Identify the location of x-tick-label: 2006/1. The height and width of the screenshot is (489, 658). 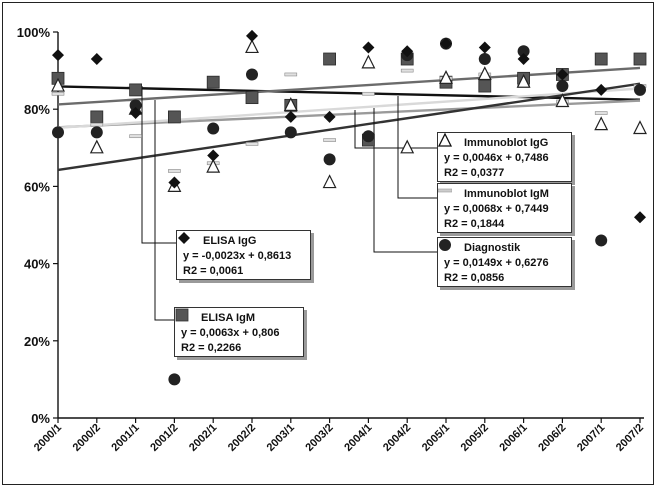
(513, 438).